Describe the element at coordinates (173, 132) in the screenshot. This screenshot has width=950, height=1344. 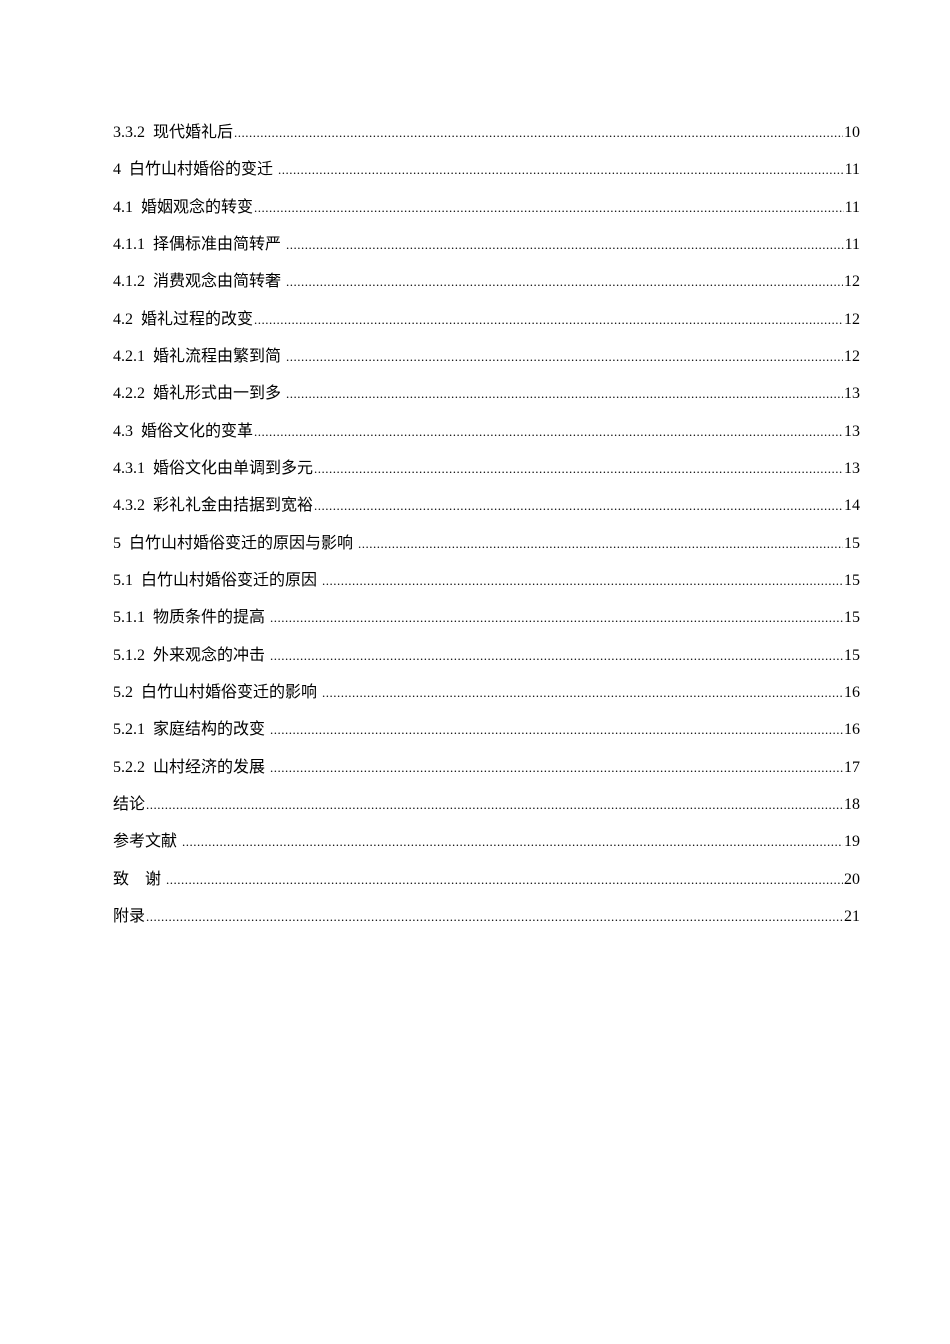
I see `toc-entry-title: 3.3.2 现代婚礼后` at that location.